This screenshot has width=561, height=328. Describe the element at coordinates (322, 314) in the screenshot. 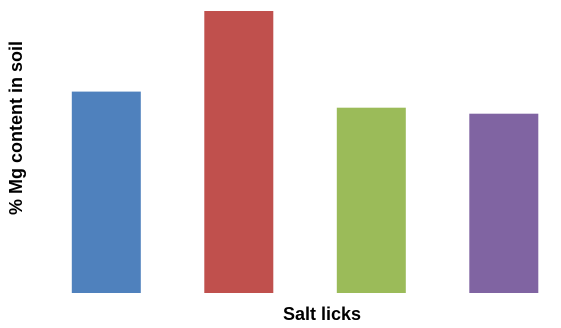

I see `x-axis-title: Salt licks` at that location.